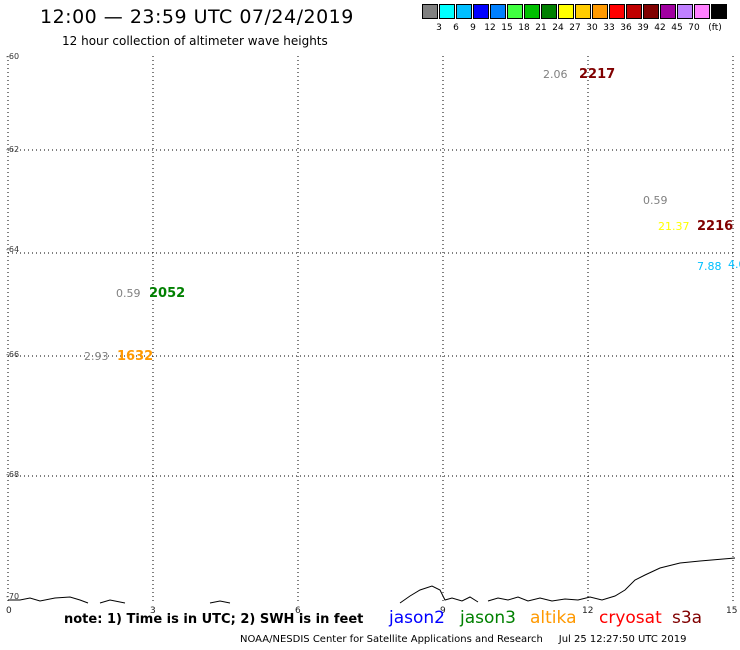 Image resolution: width=740 pixels, height=650 pixels. What do you see at coordinates (597, 74) in the screenshot?
I see `obs-time: 2217` at bounding box center [597, 74].